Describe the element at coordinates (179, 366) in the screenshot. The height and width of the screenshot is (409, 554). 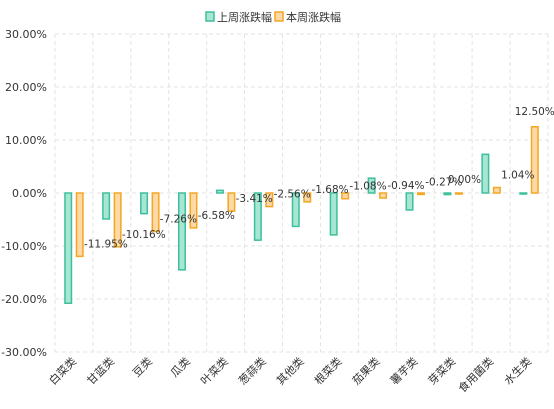
I see `x-tick-label: 瓜类` at that location.